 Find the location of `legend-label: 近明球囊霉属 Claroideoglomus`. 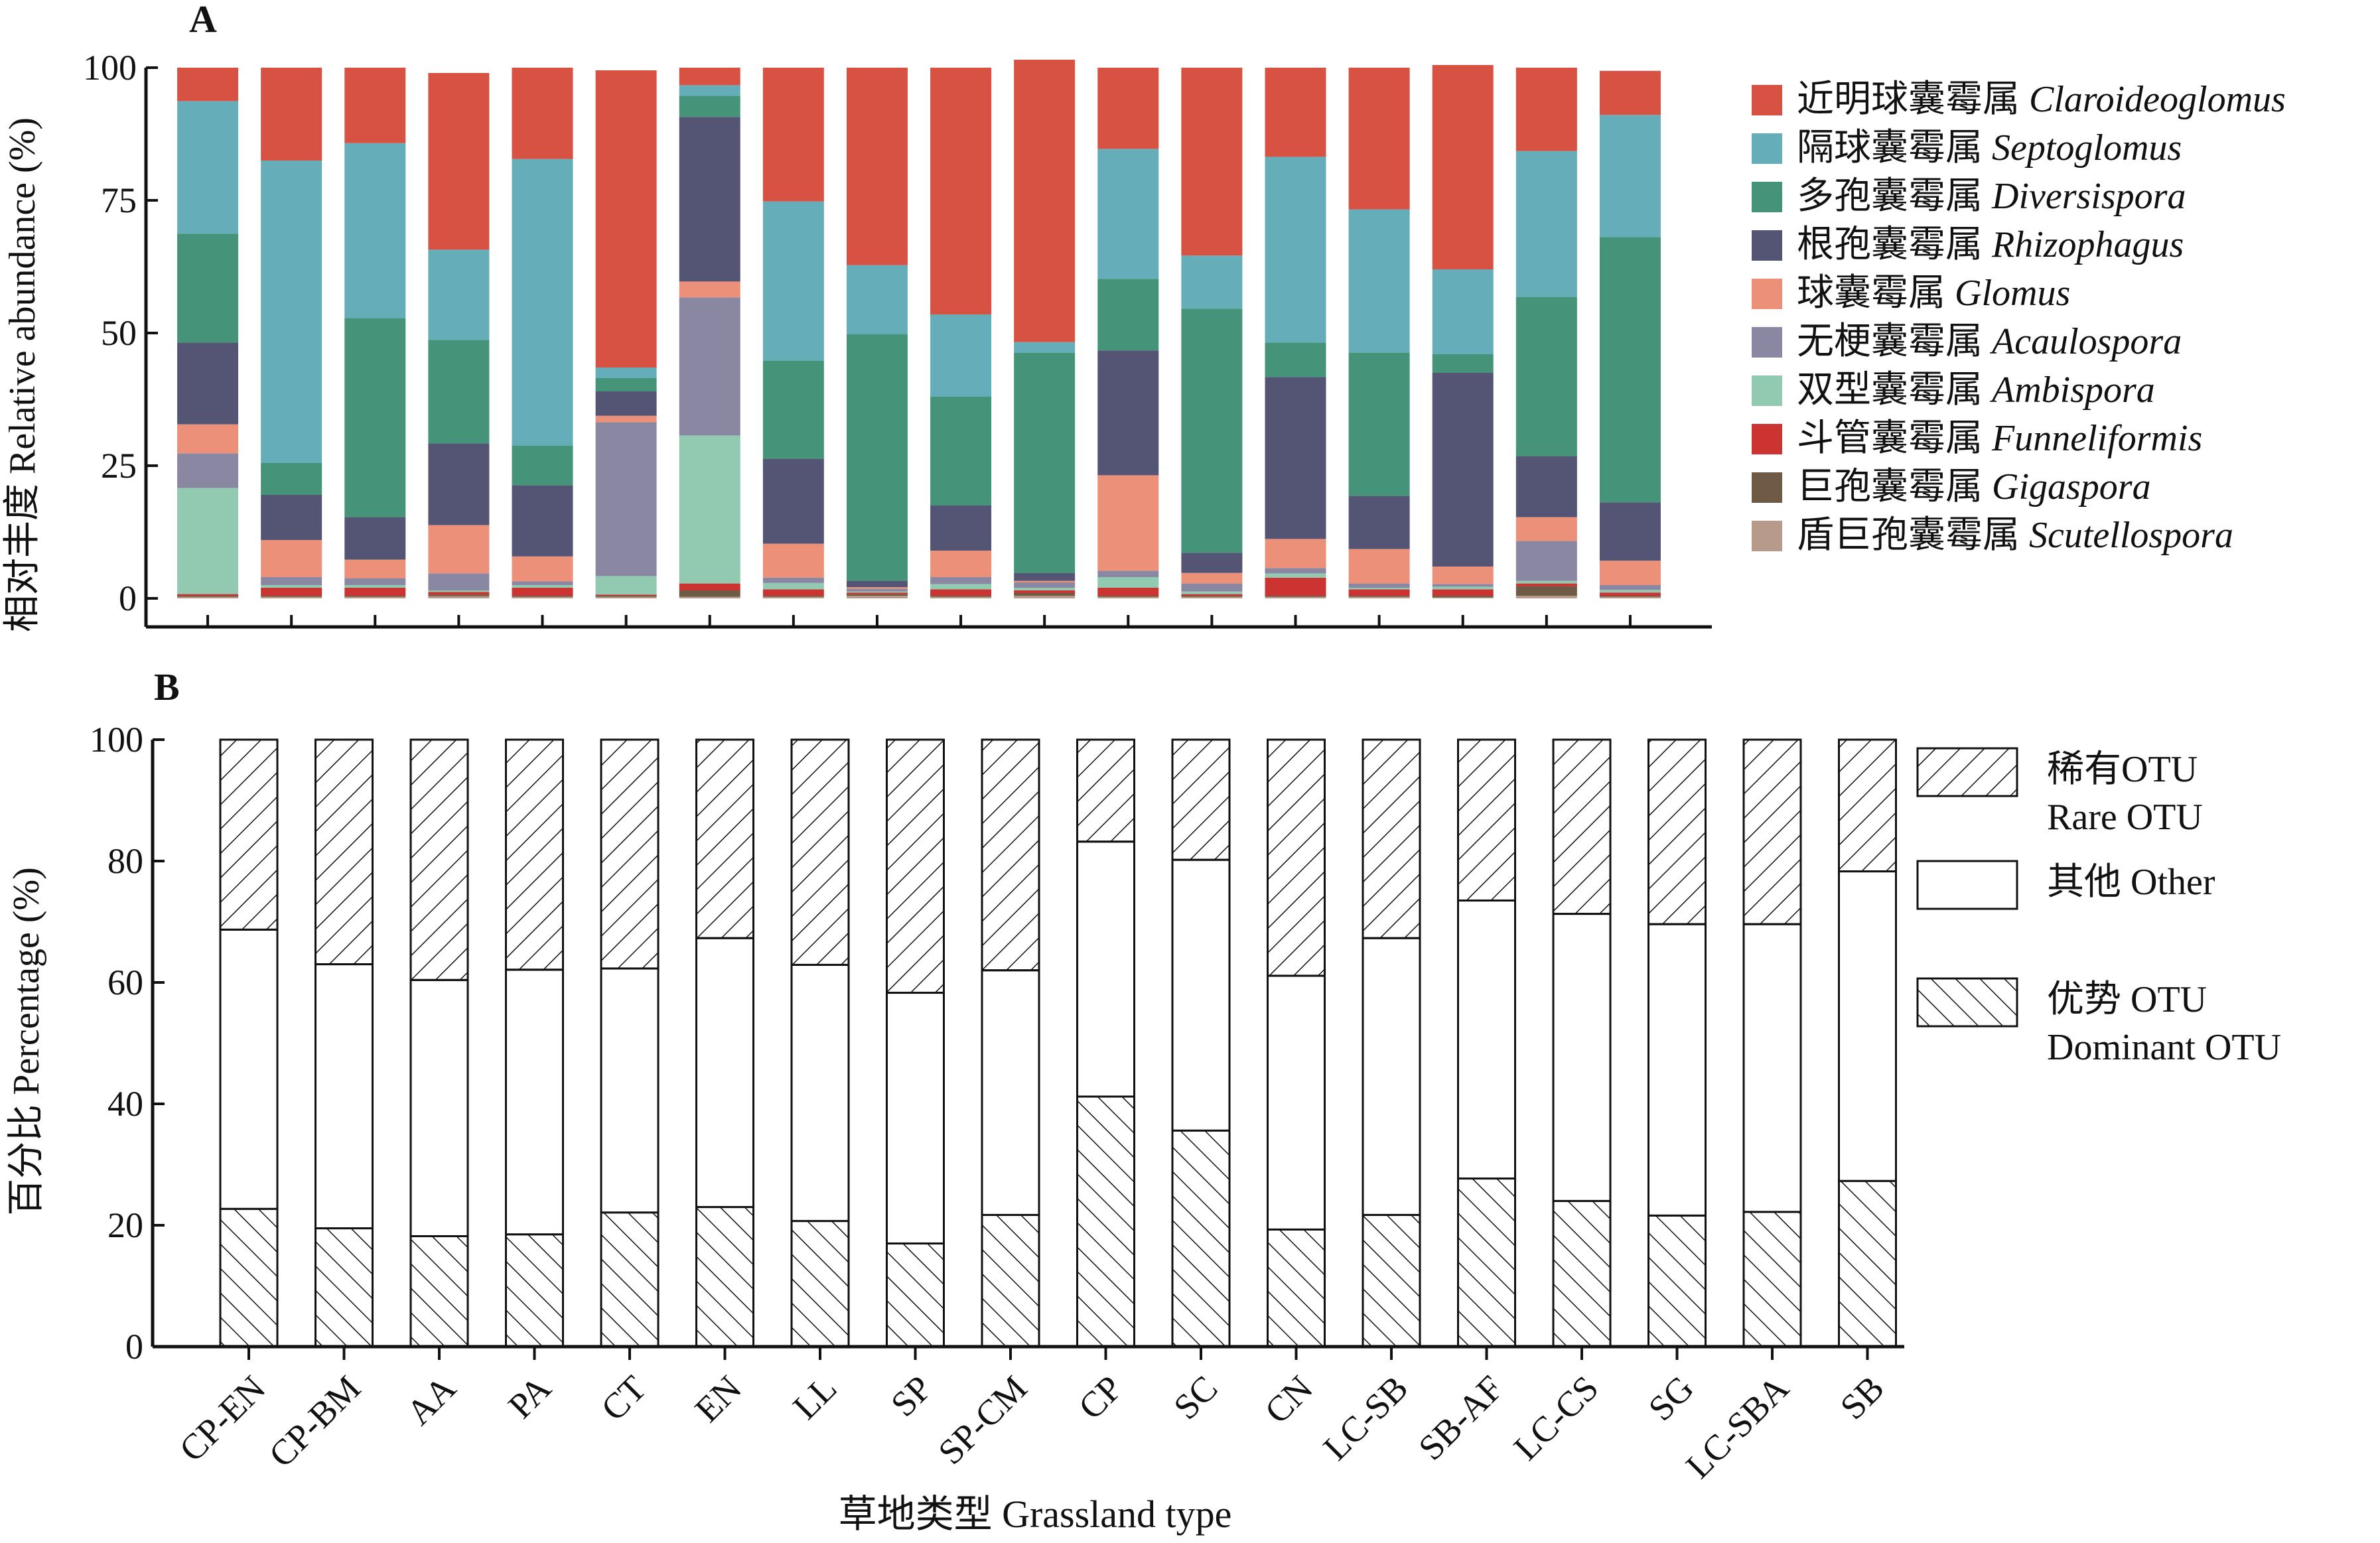

legend-label: 近明球囊霉属 Claroideoglomus is located at coordinates (2041, 99).